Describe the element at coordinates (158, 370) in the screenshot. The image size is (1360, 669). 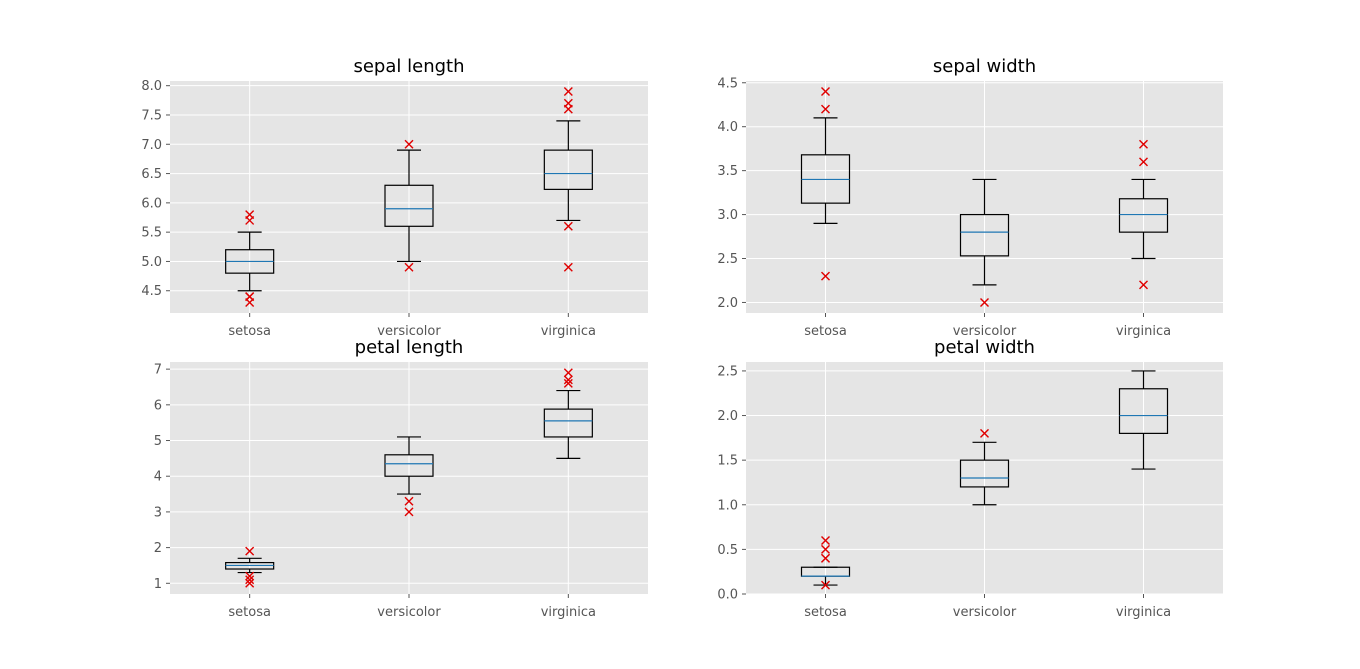
I see `y-tick-label: 7` at that location.